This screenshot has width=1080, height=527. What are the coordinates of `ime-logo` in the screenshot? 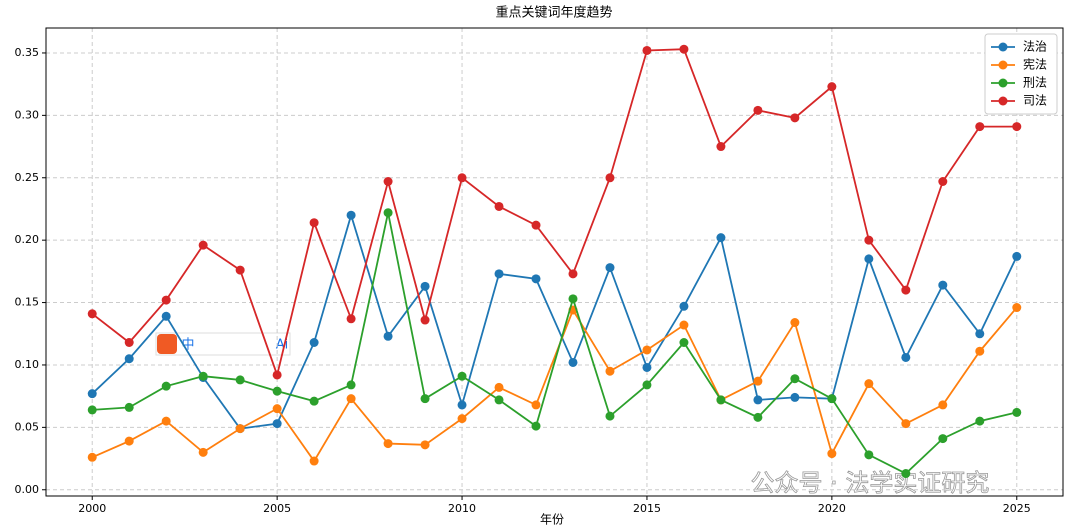 It's located at (167, 344).